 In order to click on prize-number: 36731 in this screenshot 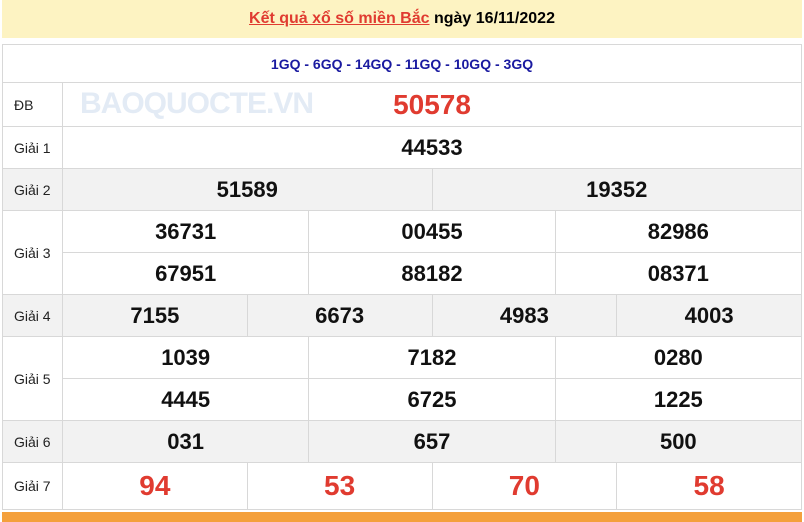, I will do `click(186, 231)`.